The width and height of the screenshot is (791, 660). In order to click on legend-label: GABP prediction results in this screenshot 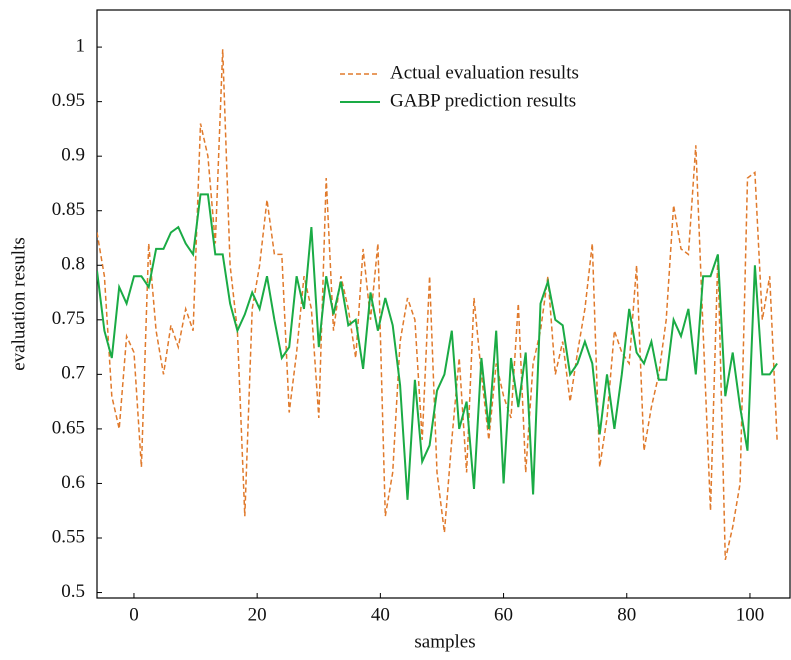, I will do `click(483, 100)`.